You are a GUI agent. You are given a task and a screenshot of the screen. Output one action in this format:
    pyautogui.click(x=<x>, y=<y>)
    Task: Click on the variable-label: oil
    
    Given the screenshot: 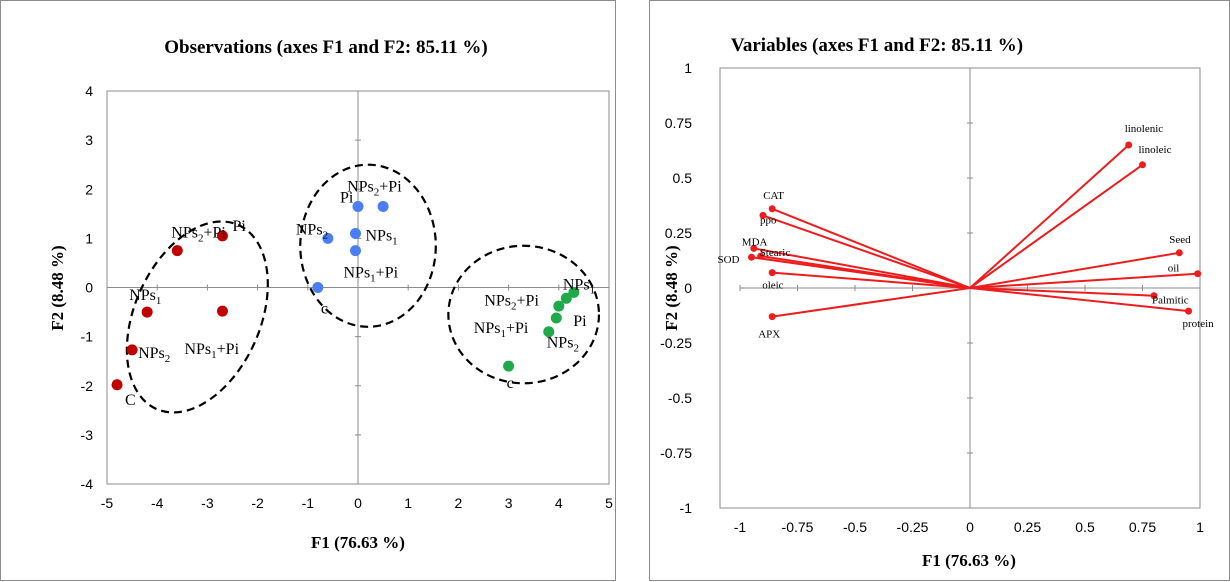 What is the action you would take?
    pyautogui.click(x=1174, y=269)
    